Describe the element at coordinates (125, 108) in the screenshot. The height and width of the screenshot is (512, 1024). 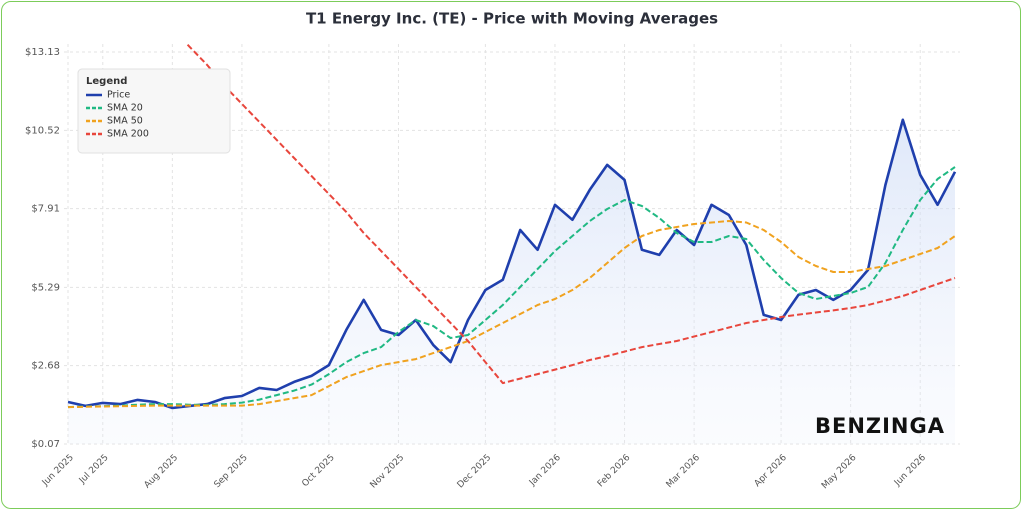
I see `legend-label: SMA 20` at that location.